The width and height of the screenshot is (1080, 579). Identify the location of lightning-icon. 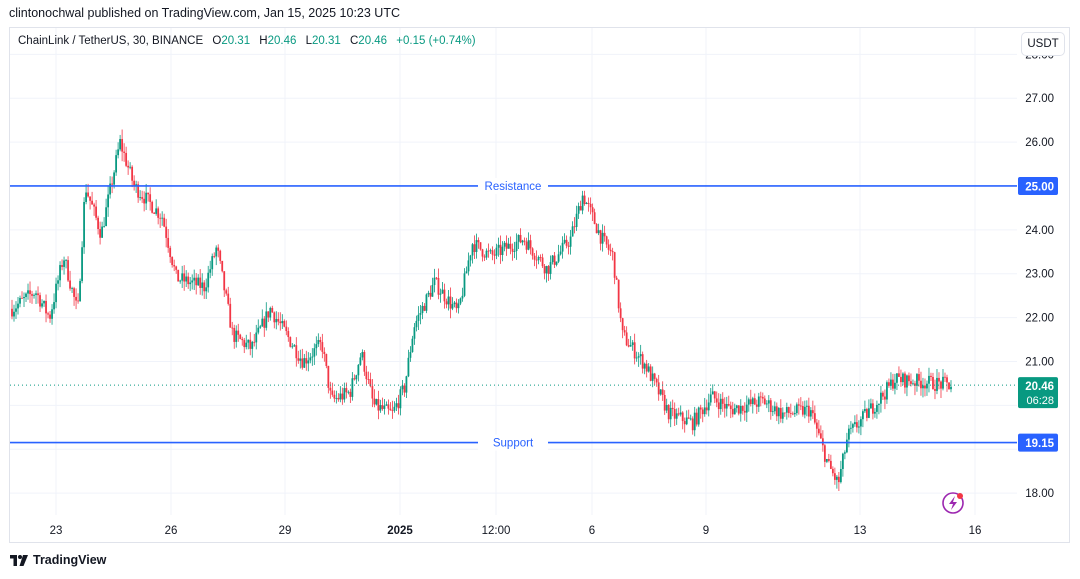
(953, 503).